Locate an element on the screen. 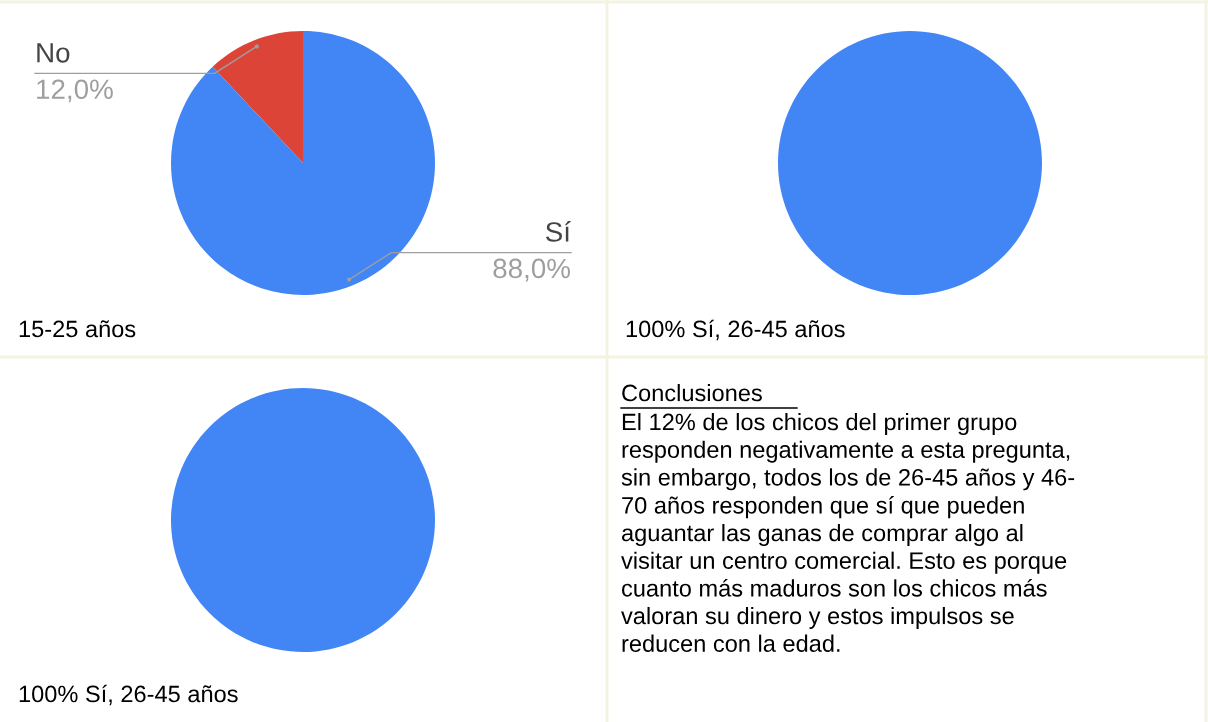 The image size is (1208, 722). data-label: 88,0% is located at coordinates (531, 270).